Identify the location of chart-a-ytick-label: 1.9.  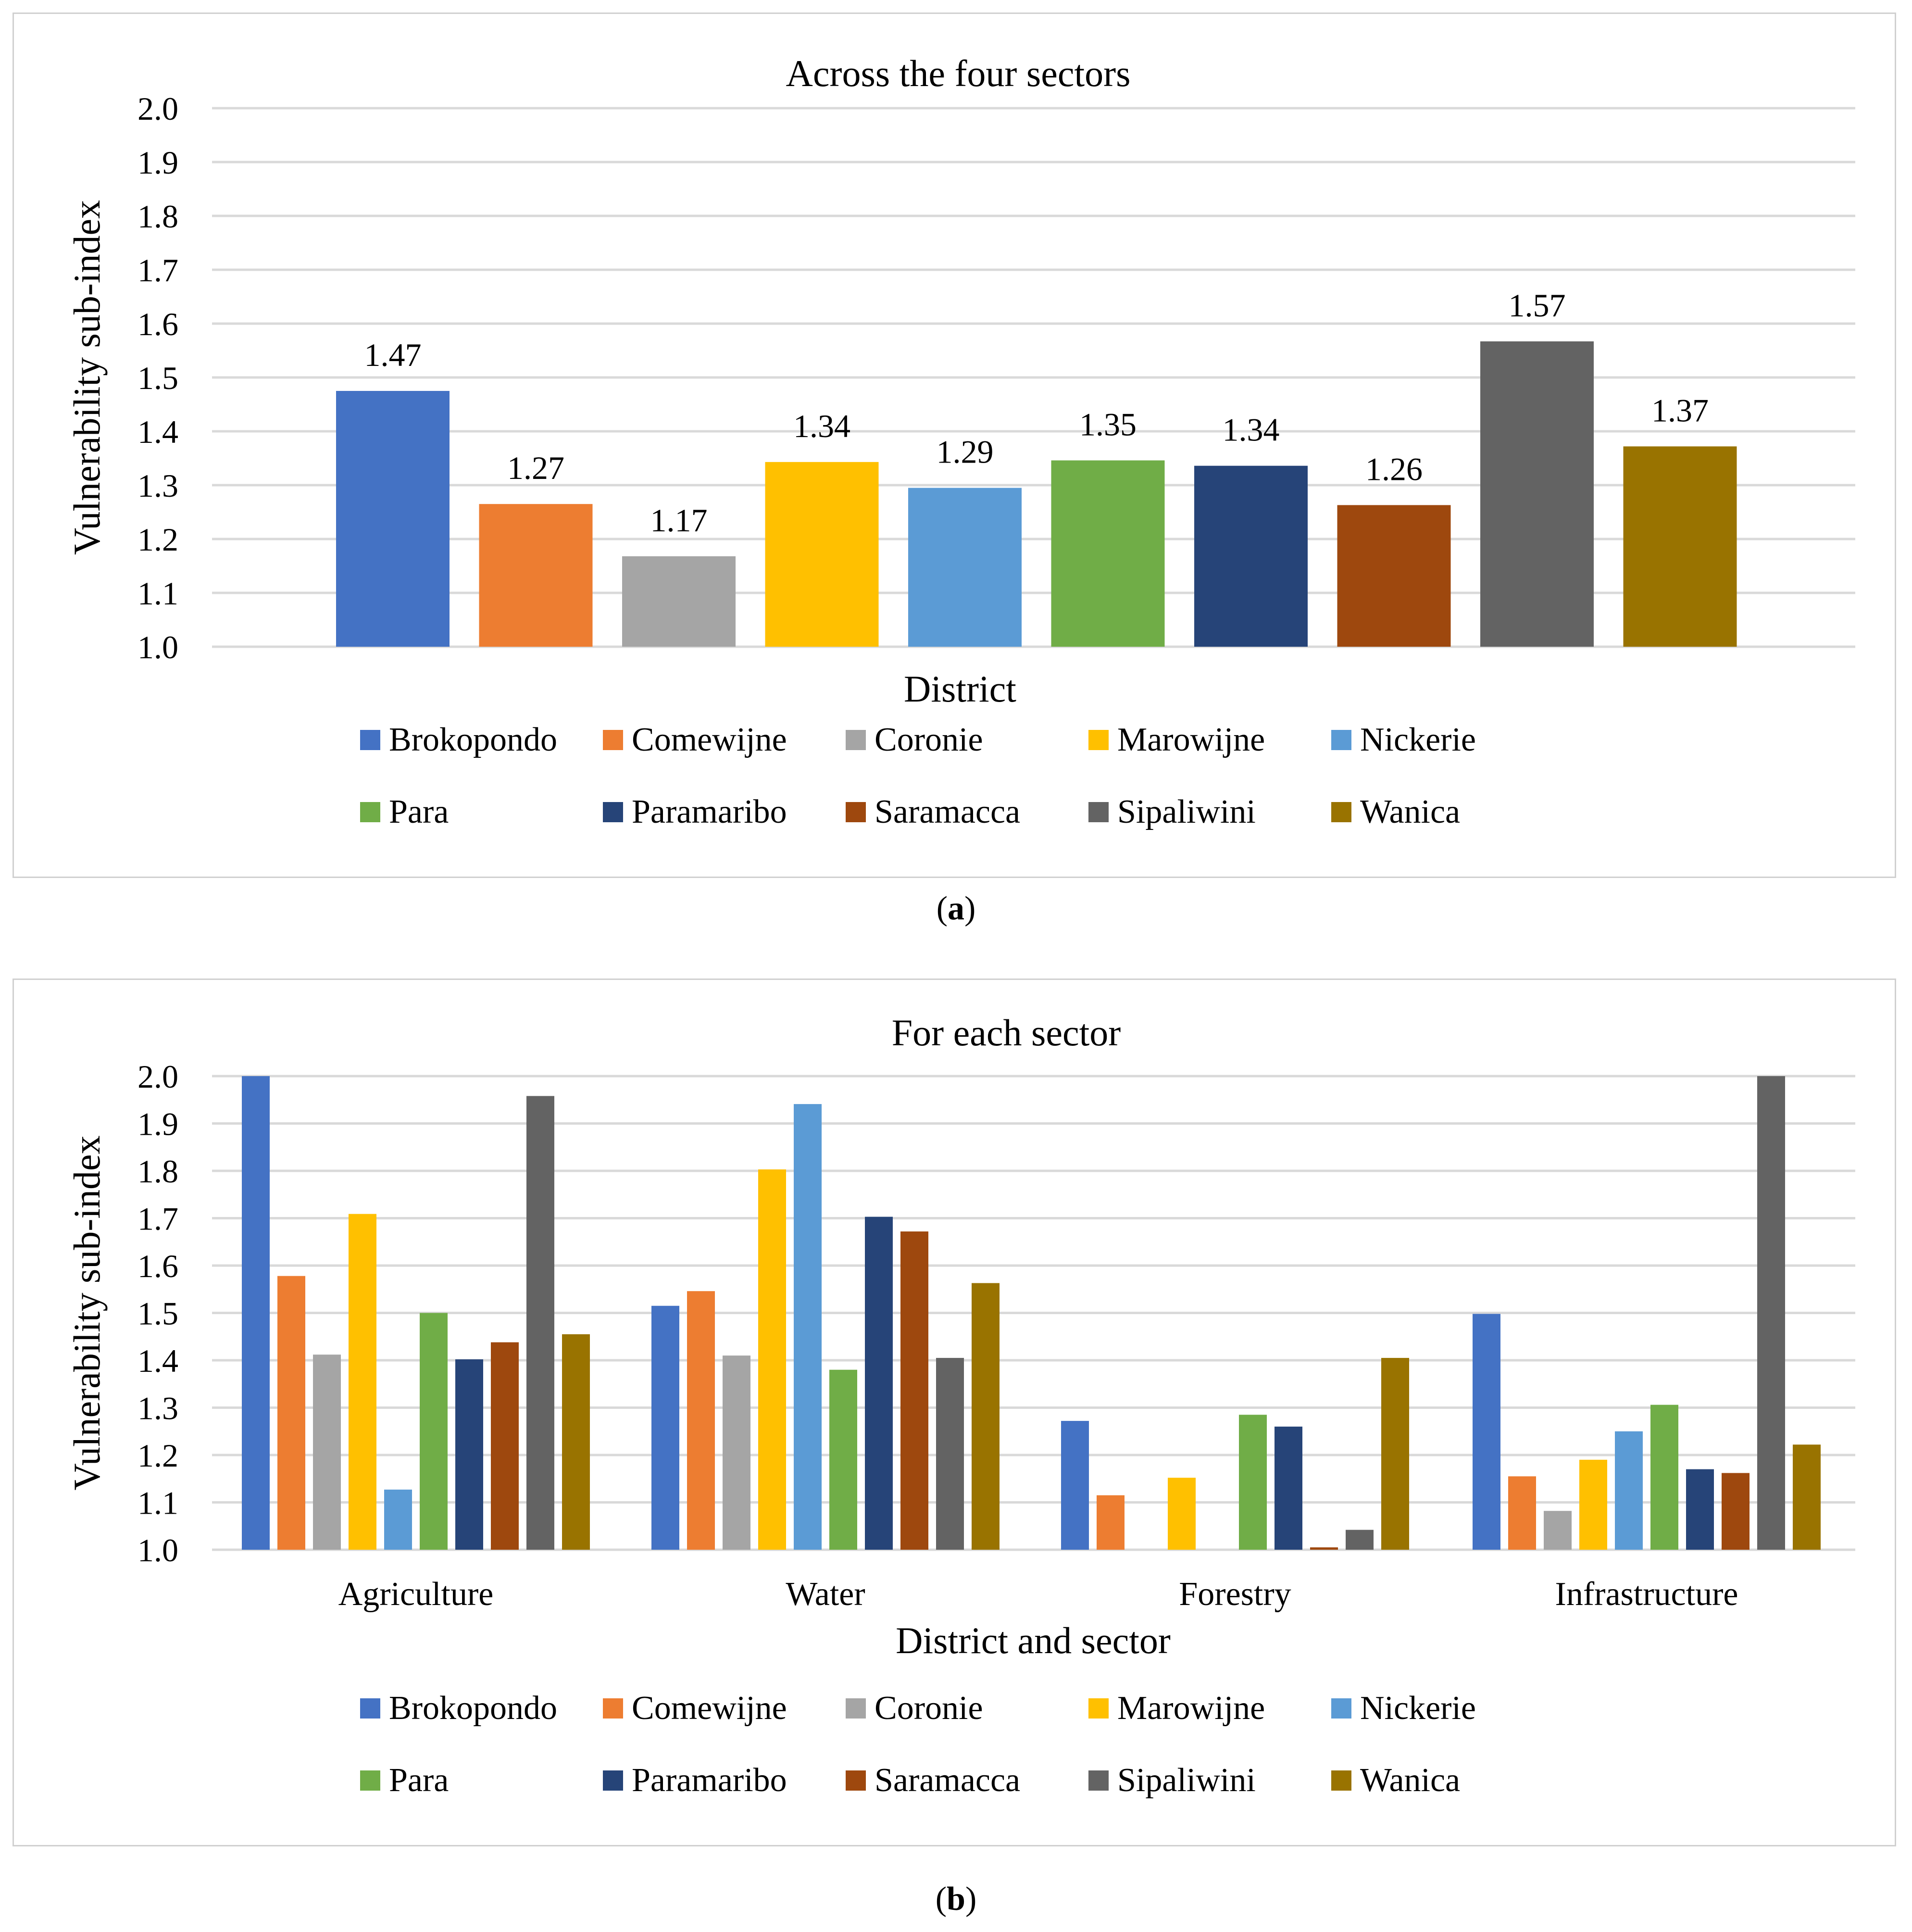
(158, 162).